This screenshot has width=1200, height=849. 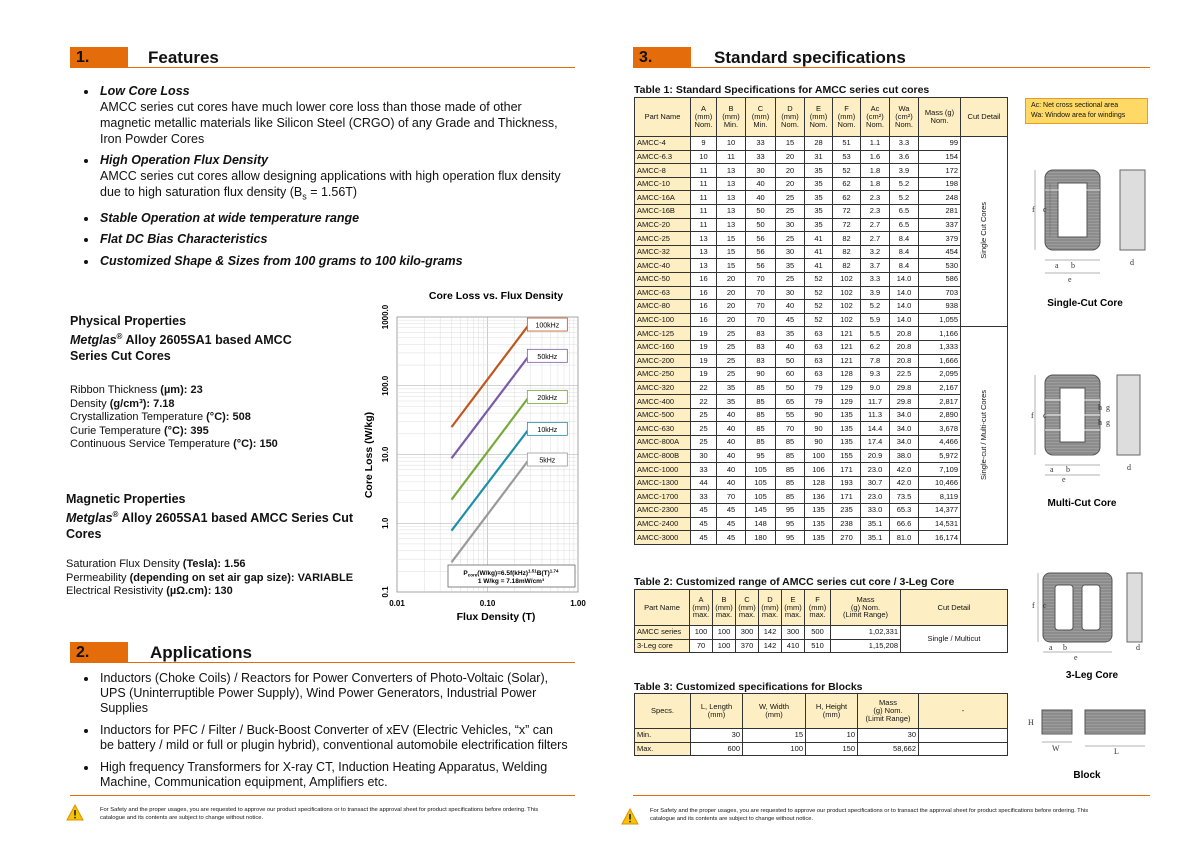 What do you see at coordinates (662, 361) in the screenshot?
I see `part-name: AMCC-200` at bounding box center [662, 361].